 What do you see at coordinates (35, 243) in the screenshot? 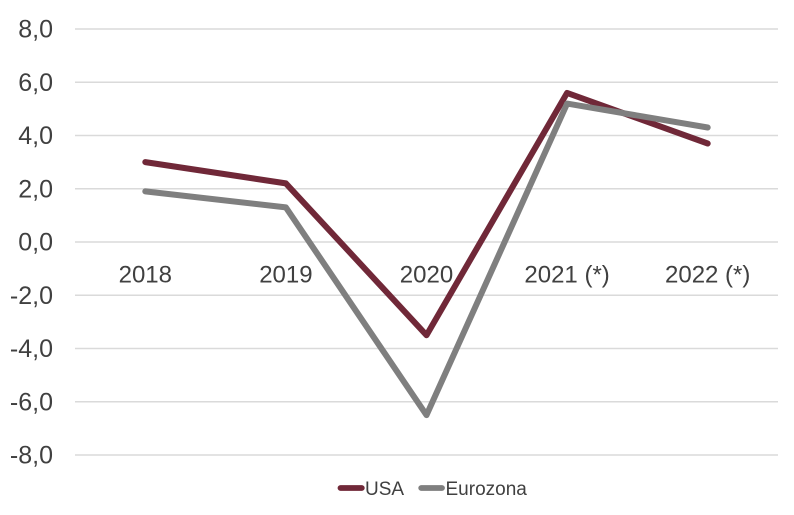
I see `svg-text: 0,0` at bounding box center [35, 243].